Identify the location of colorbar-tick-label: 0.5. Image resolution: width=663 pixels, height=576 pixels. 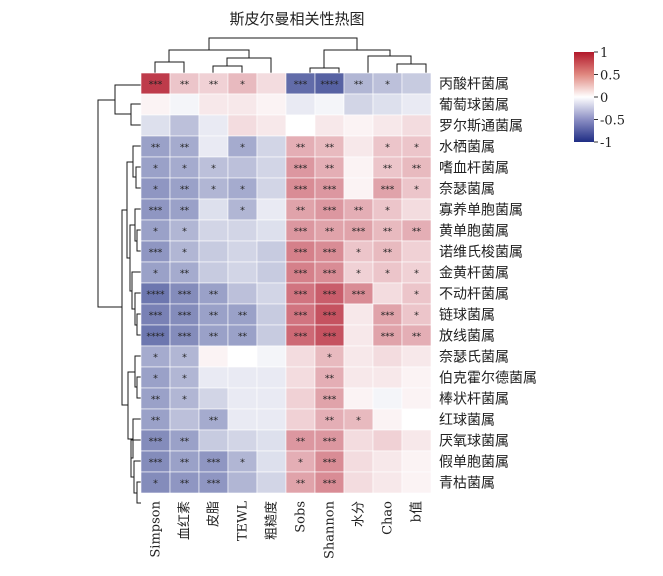
(610, 76).